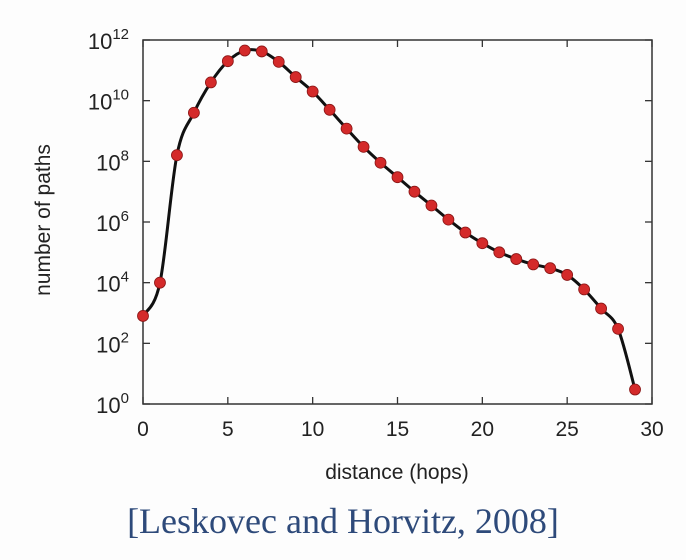 The image size is (686, 560). I want to click on y-tick-label: 10⁰, so click(112, 404).